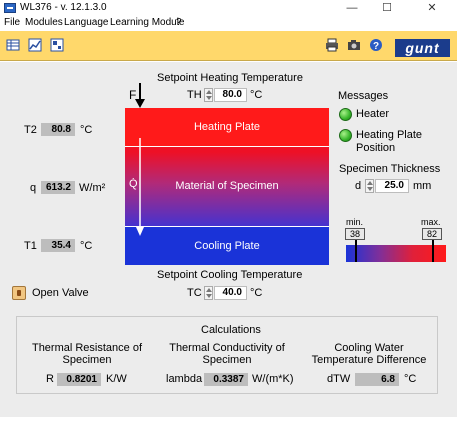 The image size is (457, 431). What do you see at coordinates (387, 8) in the screenshot?
I see `maximize-button: ☐` at bounding box center [387, 8].